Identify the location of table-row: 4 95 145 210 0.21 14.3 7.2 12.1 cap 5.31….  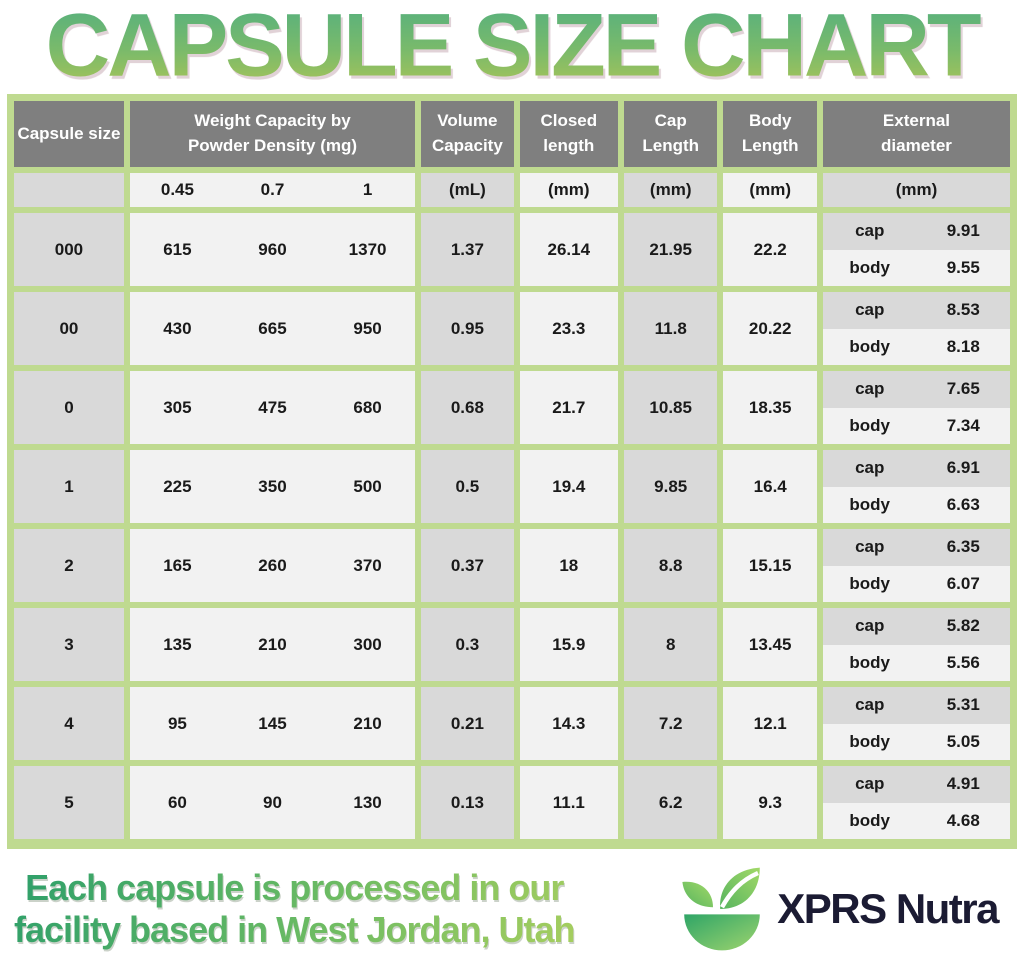
(512, 723).